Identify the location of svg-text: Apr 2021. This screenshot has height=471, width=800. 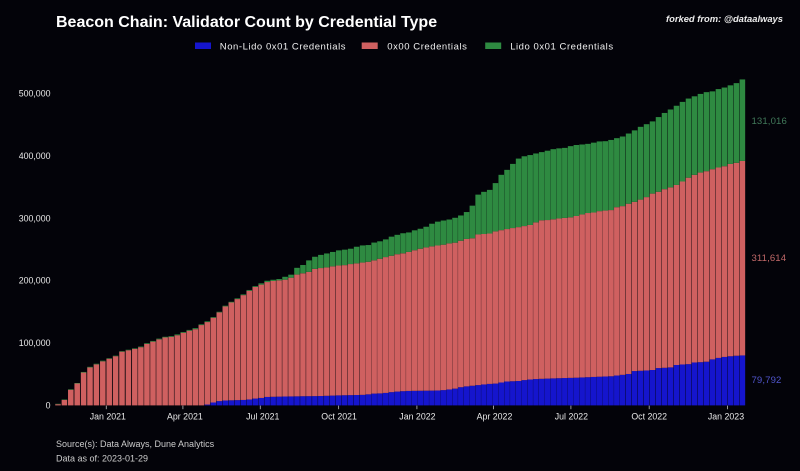
(185, 416).